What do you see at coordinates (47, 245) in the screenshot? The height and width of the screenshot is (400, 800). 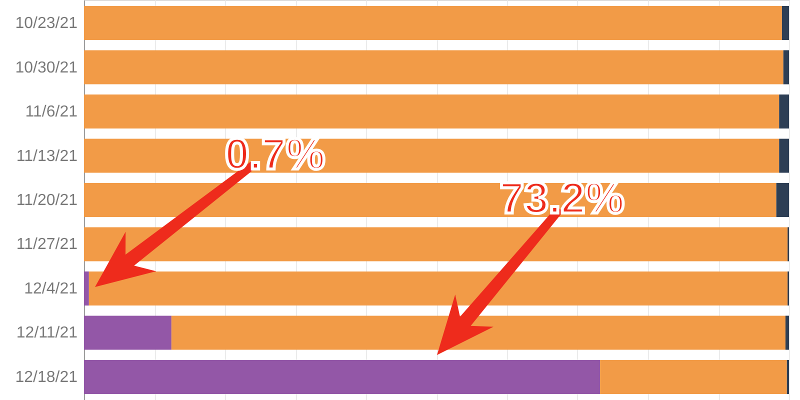 I see `y-tick-label: 11/27/21` at bounding box center [47, 245].